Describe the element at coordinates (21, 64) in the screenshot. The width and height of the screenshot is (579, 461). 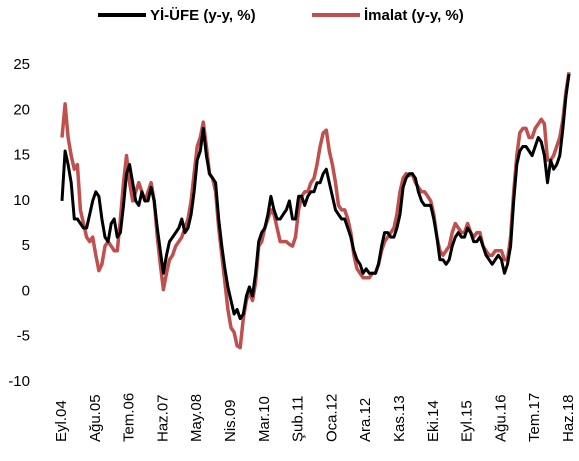
I see `y-tick-label: 25` at that location.